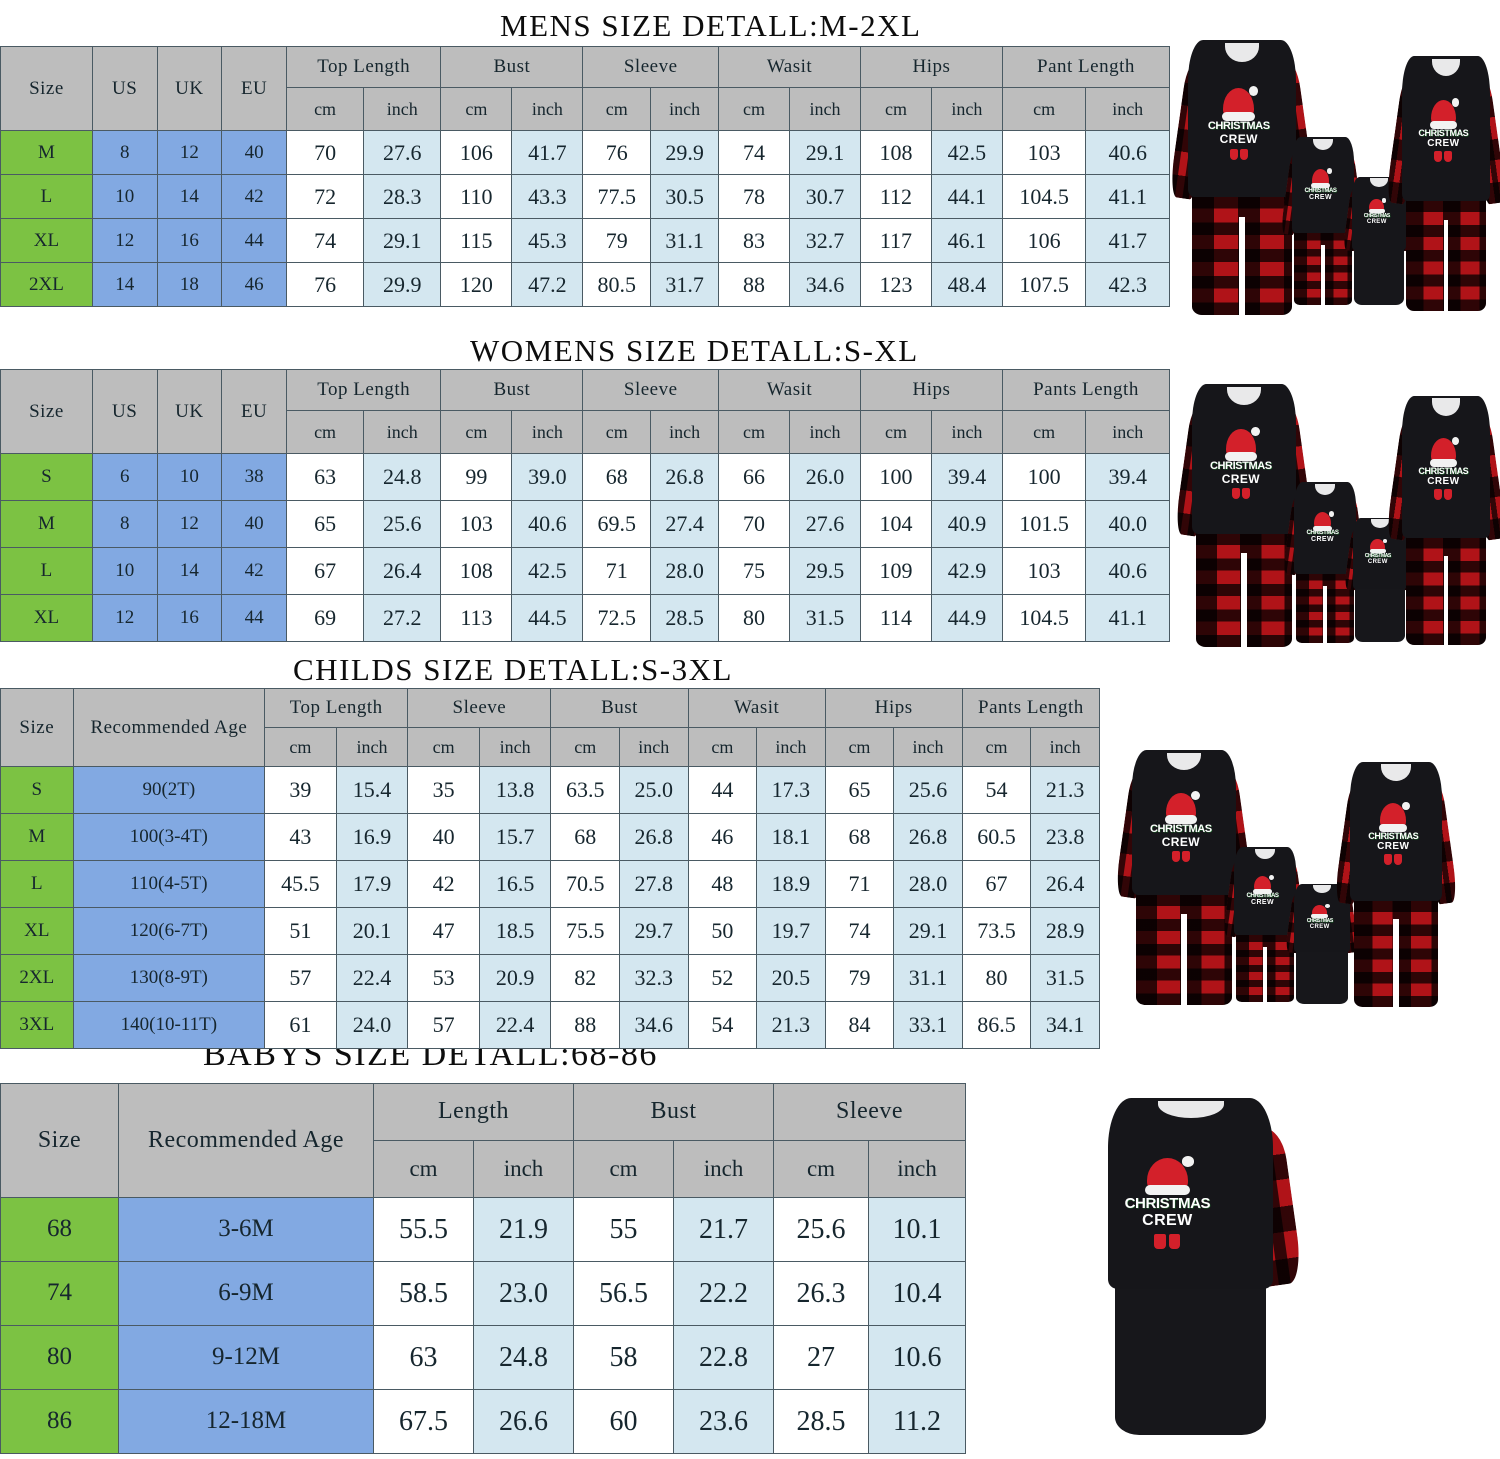 This screenshot has width=1500, height=1459. I want to click on cell-measure: 28.5, so click(685, 618).